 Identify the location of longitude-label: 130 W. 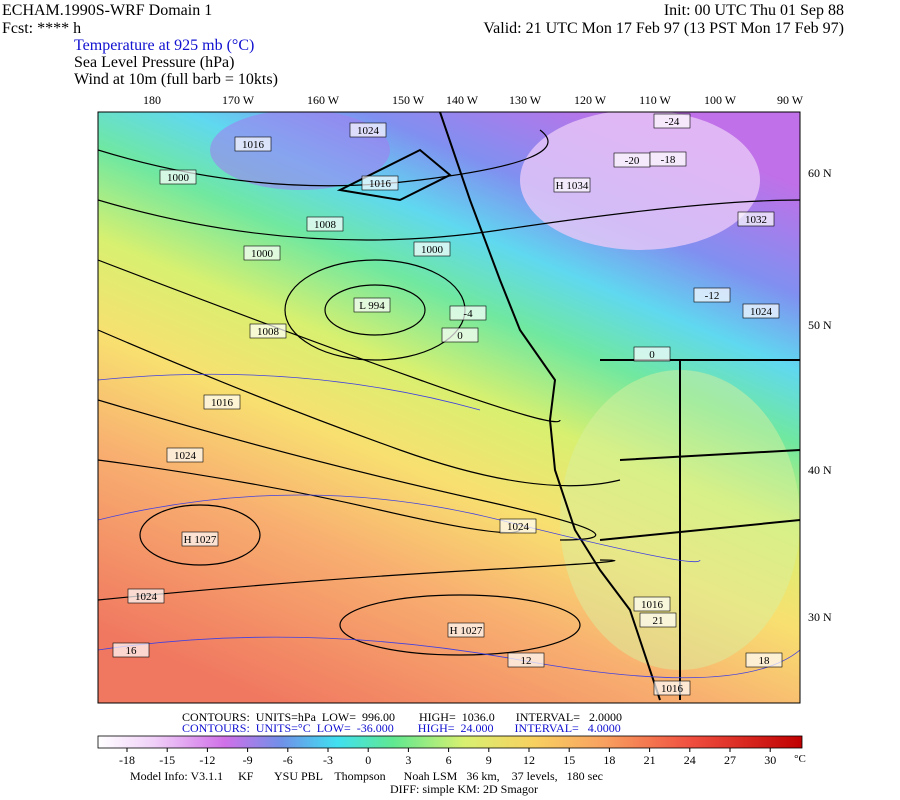
(525, 100).